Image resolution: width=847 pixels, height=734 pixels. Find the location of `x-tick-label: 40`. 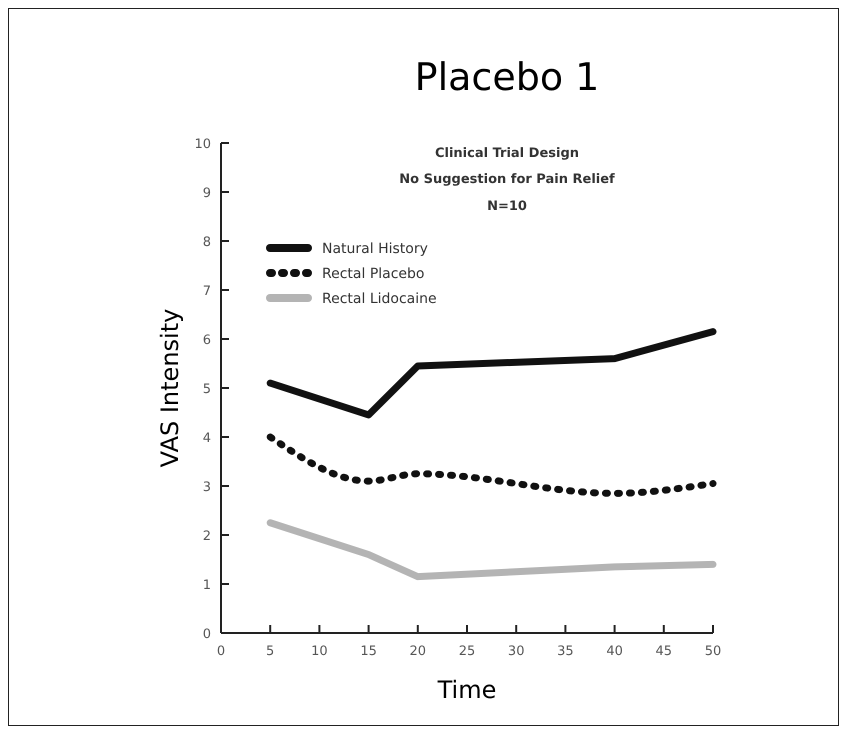

x-tick-label: 40 is located at coordinates (614, 651).